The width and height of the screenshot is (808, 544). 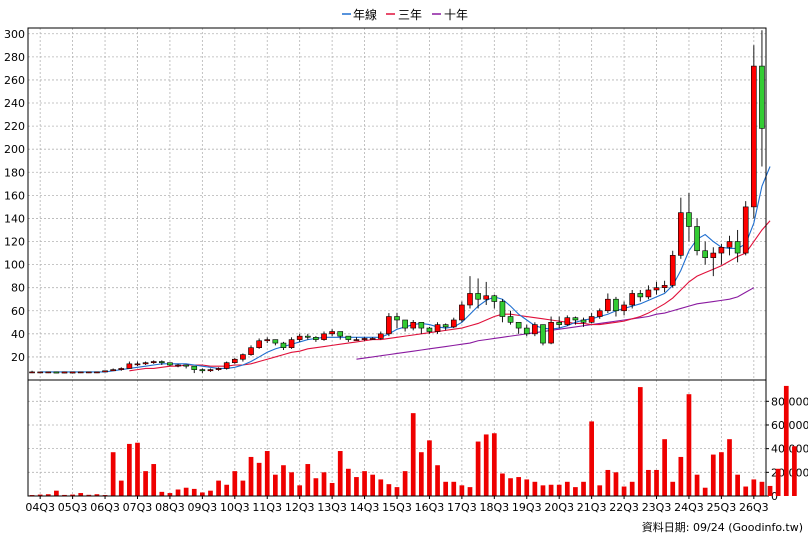 What do you see at coordinates (722, 507) in the screenshot?
I see `time-tick-label: 25Q3` at bounding box center [722, 507].